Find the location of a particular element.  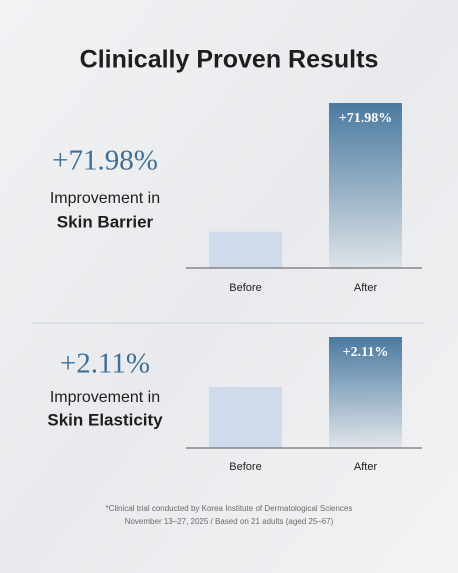

highlight-value: +71.98% is located at coordinates (105, 161).